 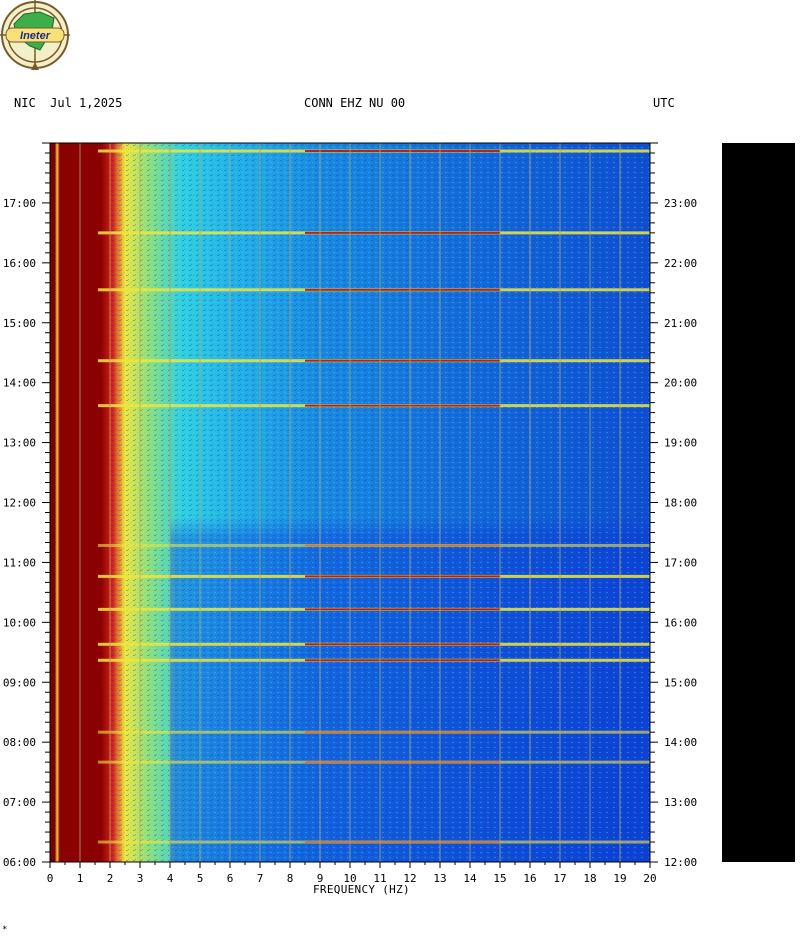 What do you see at coordinates (349, 878) in the screenshot?
I see `x-tick-label: 10` at bounding box center [349, 878].